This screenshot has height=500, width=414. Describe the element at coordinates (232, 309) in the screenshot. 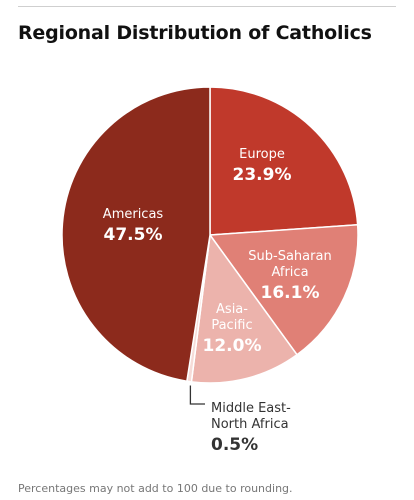

I see `slice-name-text: Asia-` at that location.